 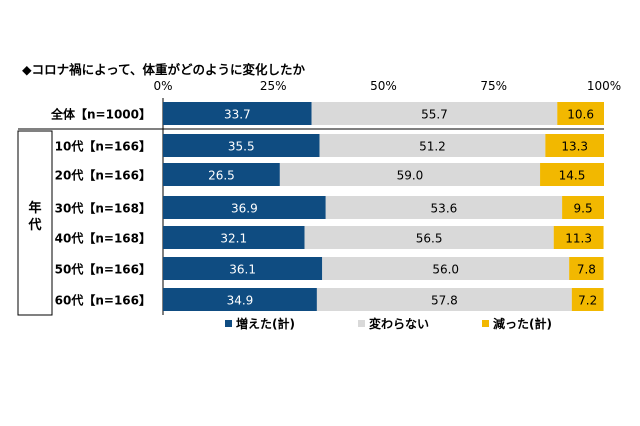 I want to click on data-label: 36.1, so click(x=242, y=270).